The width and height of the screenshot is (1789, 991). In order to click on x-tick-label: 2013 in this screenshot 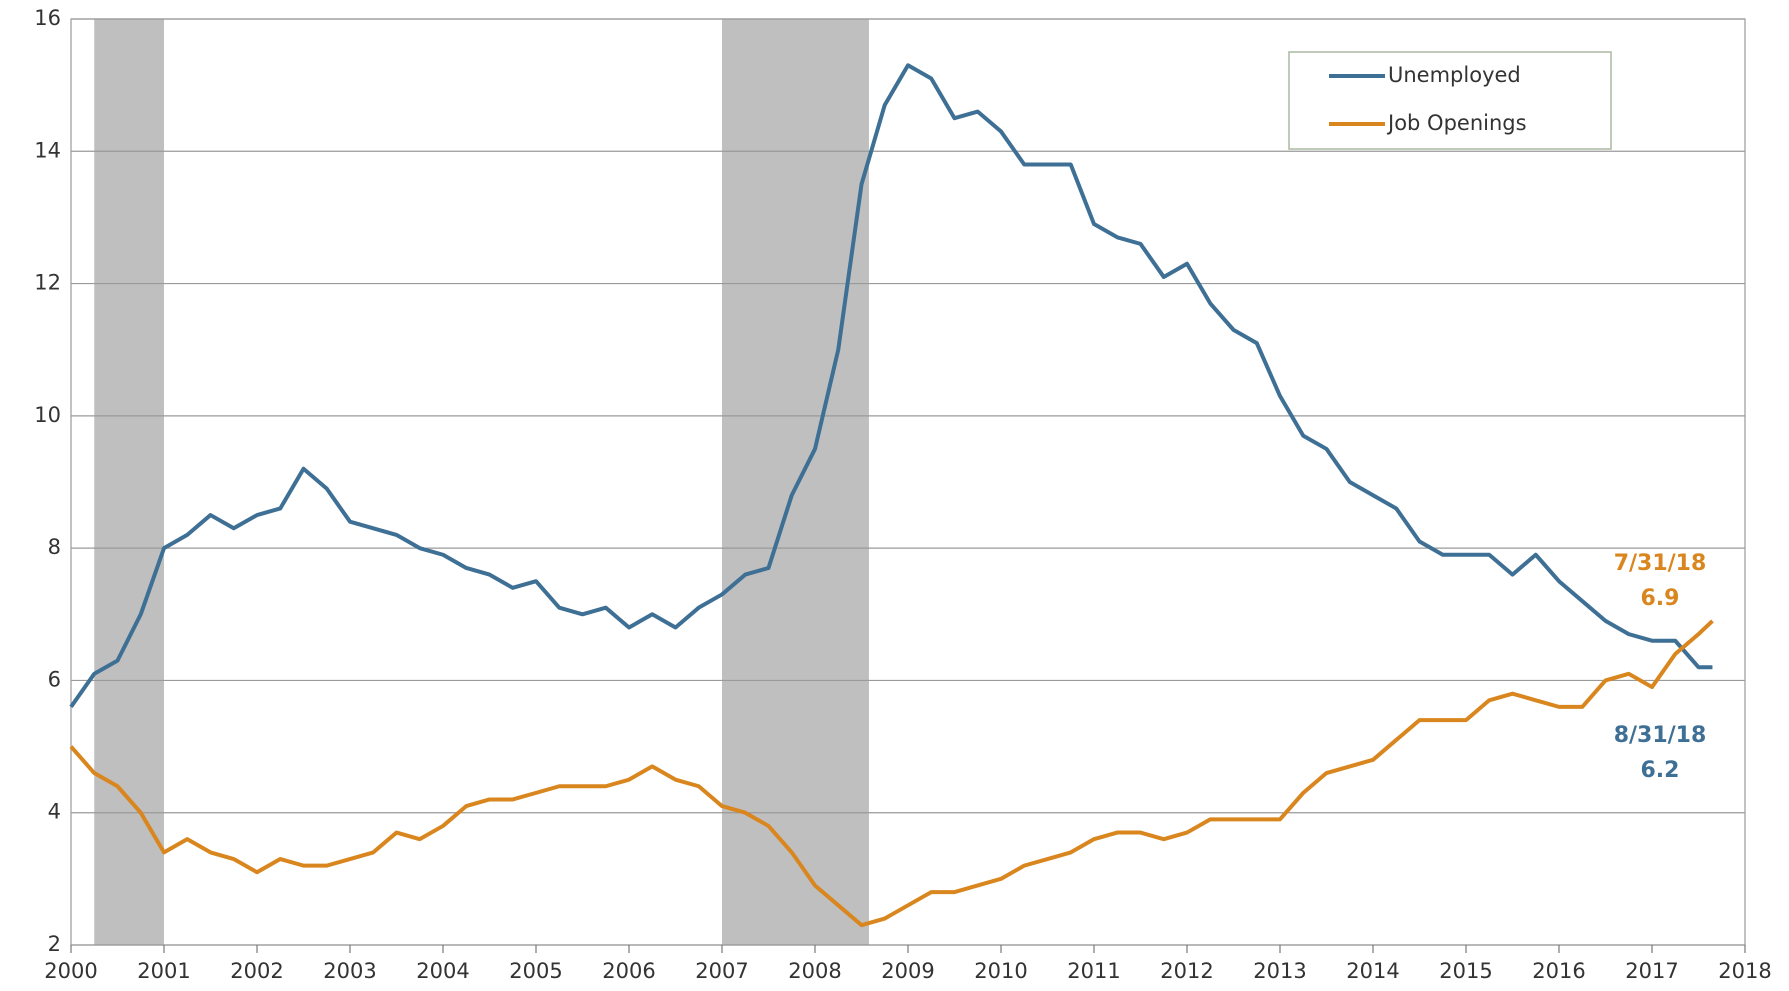, I will do `click(1279, 971)`.